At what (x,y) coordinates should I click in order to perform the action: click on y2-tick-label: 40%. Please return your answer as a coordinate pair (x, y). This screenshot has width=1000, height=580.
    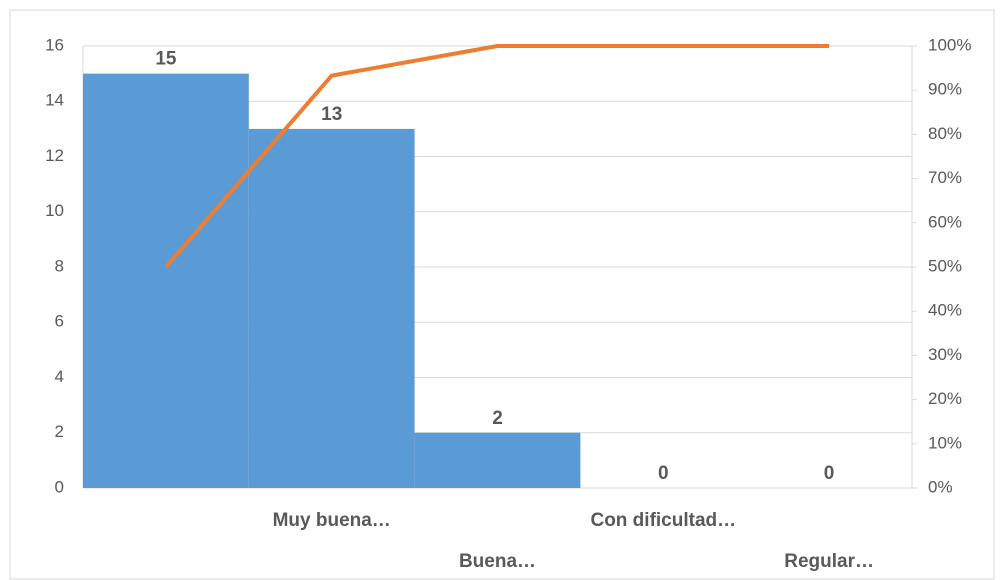
    Looking at the image, I should click on (945, 310).